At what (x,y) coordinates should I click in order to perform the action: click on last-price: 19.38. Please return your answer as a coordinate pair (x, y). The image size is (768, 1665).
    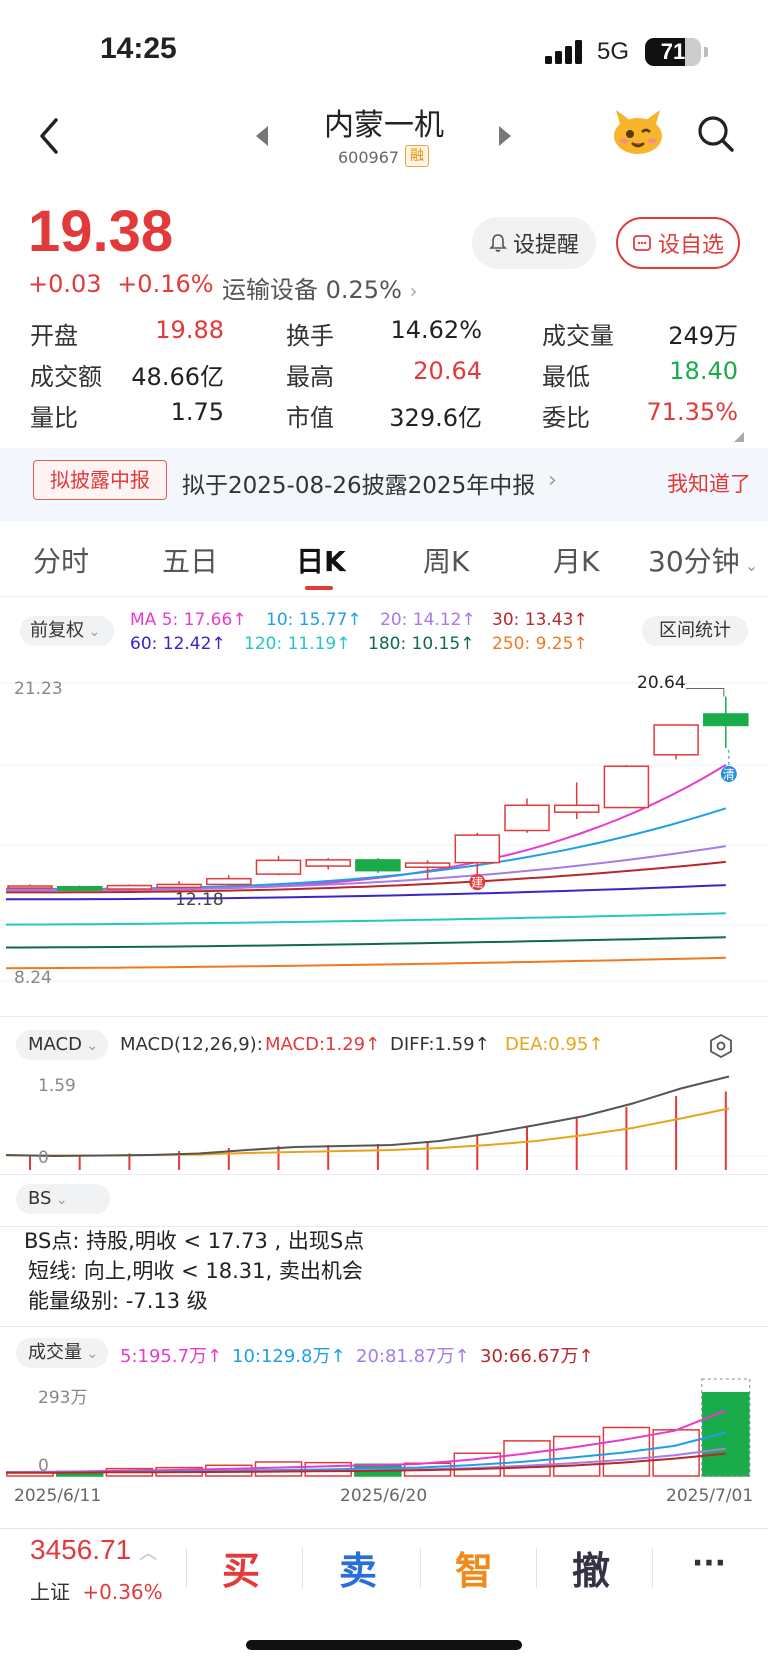
    Looking at the image, I should click on (101, 231).